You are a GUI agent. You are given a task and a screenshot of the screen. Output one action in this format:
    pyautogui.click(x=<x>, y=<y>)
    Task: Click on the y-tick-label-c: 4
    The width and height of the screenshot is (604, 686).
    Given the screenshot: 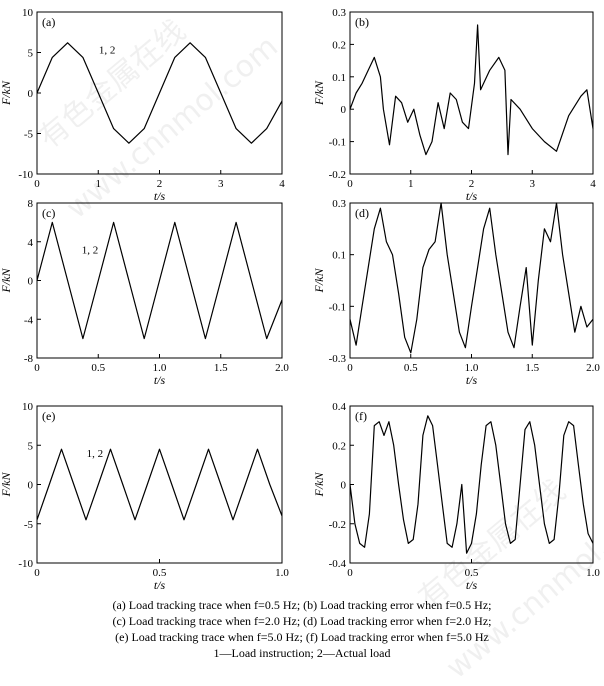 What is the action you would take?
    pyautogui.click(x=31, y=243)
    